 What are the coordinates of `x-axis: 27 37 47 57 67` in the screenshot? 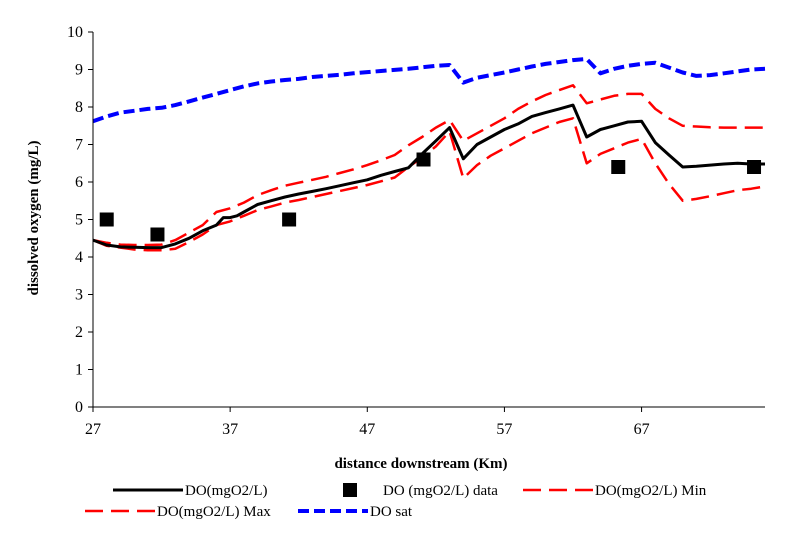 It's located at (425, 422).